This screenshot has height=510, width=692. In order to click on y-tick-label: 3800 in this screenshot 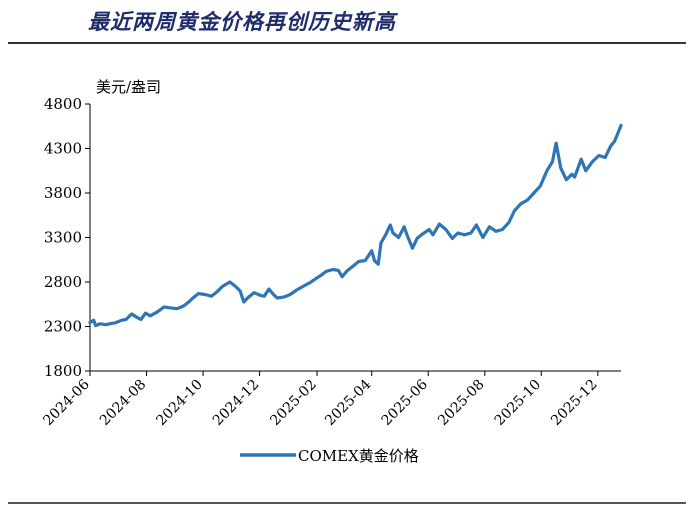, I will do `click(63, 193)`.